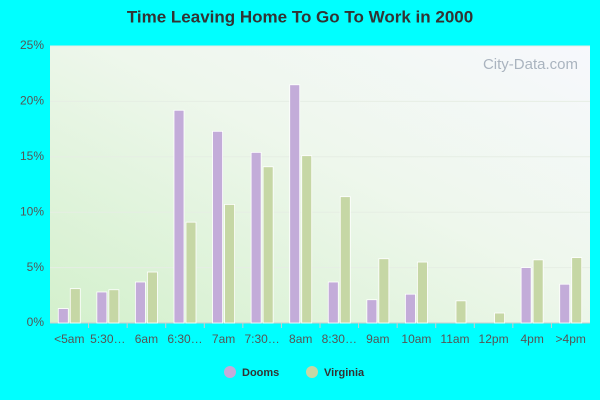 This screenshot has width=600, height=400. What do you see at coordinates (260, 373) in the screenshot?
I see `legend-label: Dooms` at bounding box center [260, 373].